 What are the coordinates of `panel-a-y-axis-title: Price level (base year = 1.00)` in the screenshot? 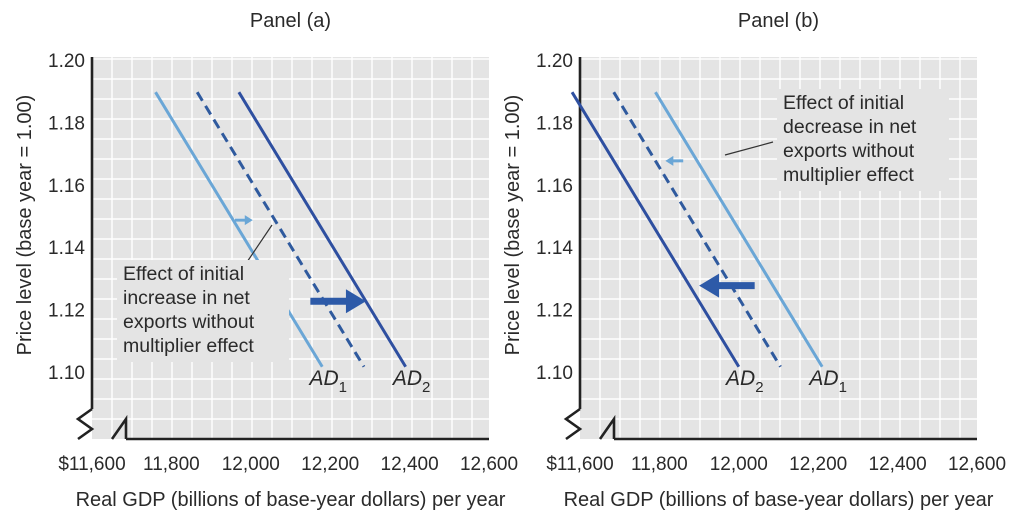 It's located at (25, 225).